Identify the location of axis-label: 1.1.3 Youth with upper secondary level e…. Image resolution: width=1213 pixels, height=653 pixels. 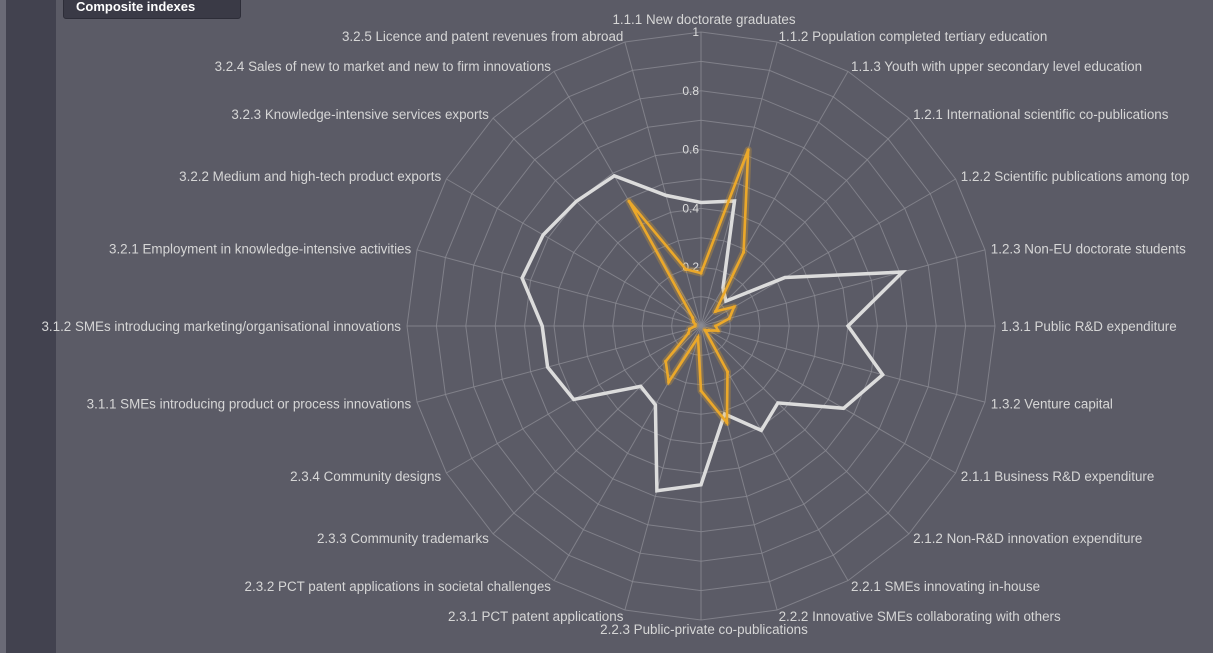
(996, 66).